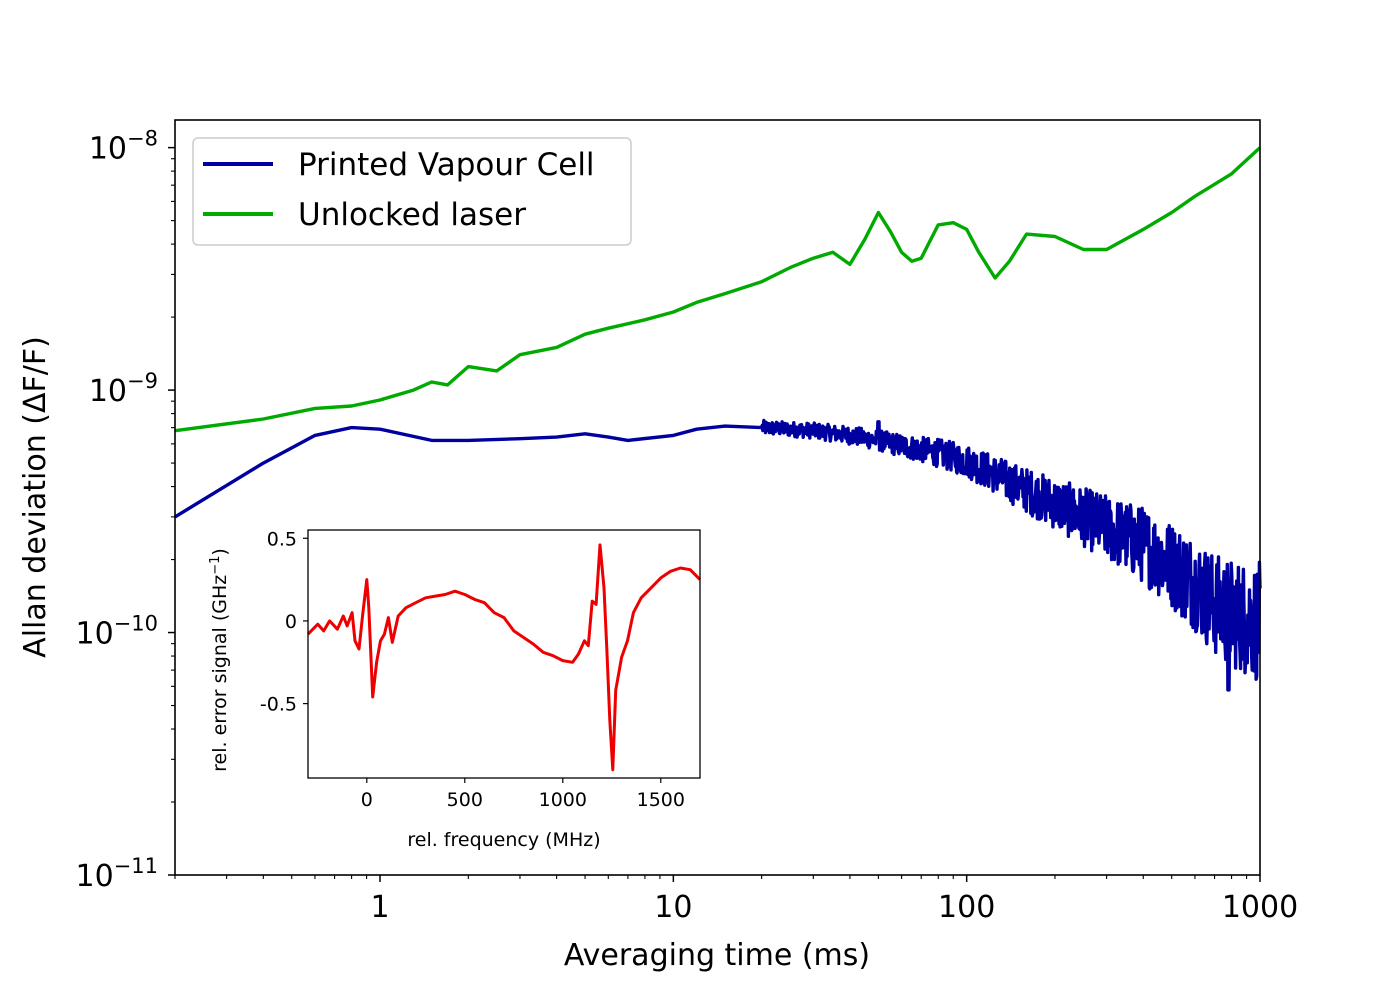 This screenshot has width=1400, height=1000. Describe the element at coordinates (278, 705) in the screenshot. I see `inset-y-tick-label: -0.5` at that location.